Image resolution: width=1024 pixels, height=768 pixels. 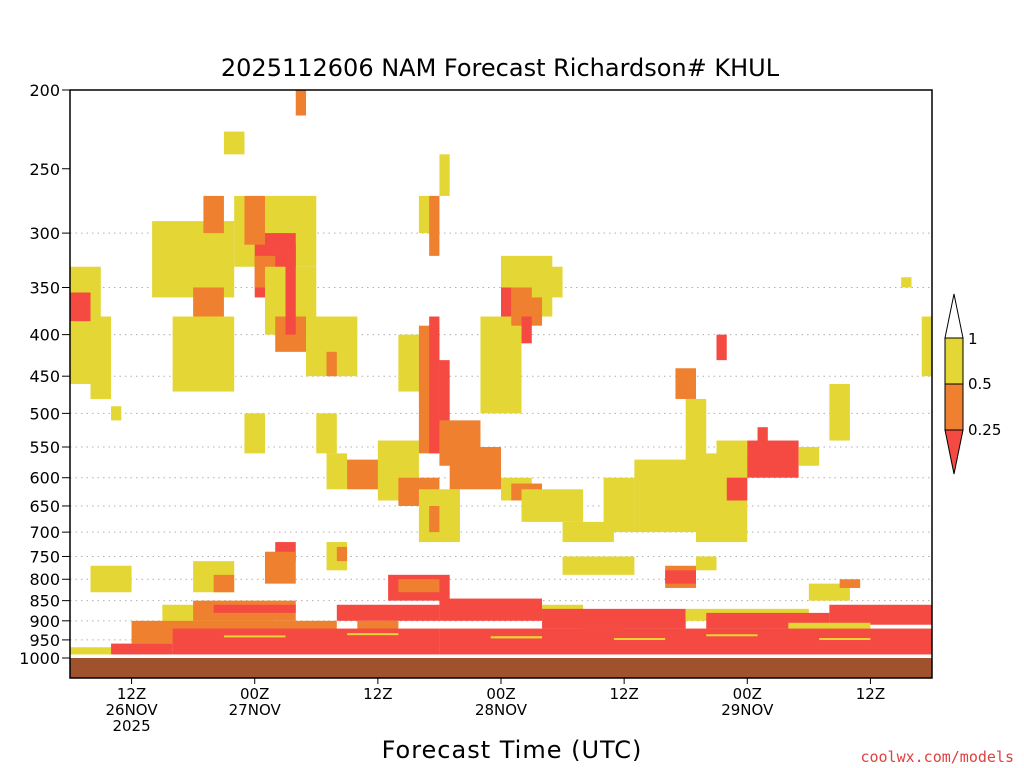 What do you see at coordinates (131, 694) in the screenshot?
I see `x-tick-label-0-0: 12Z` at bounding box center [131, 694].